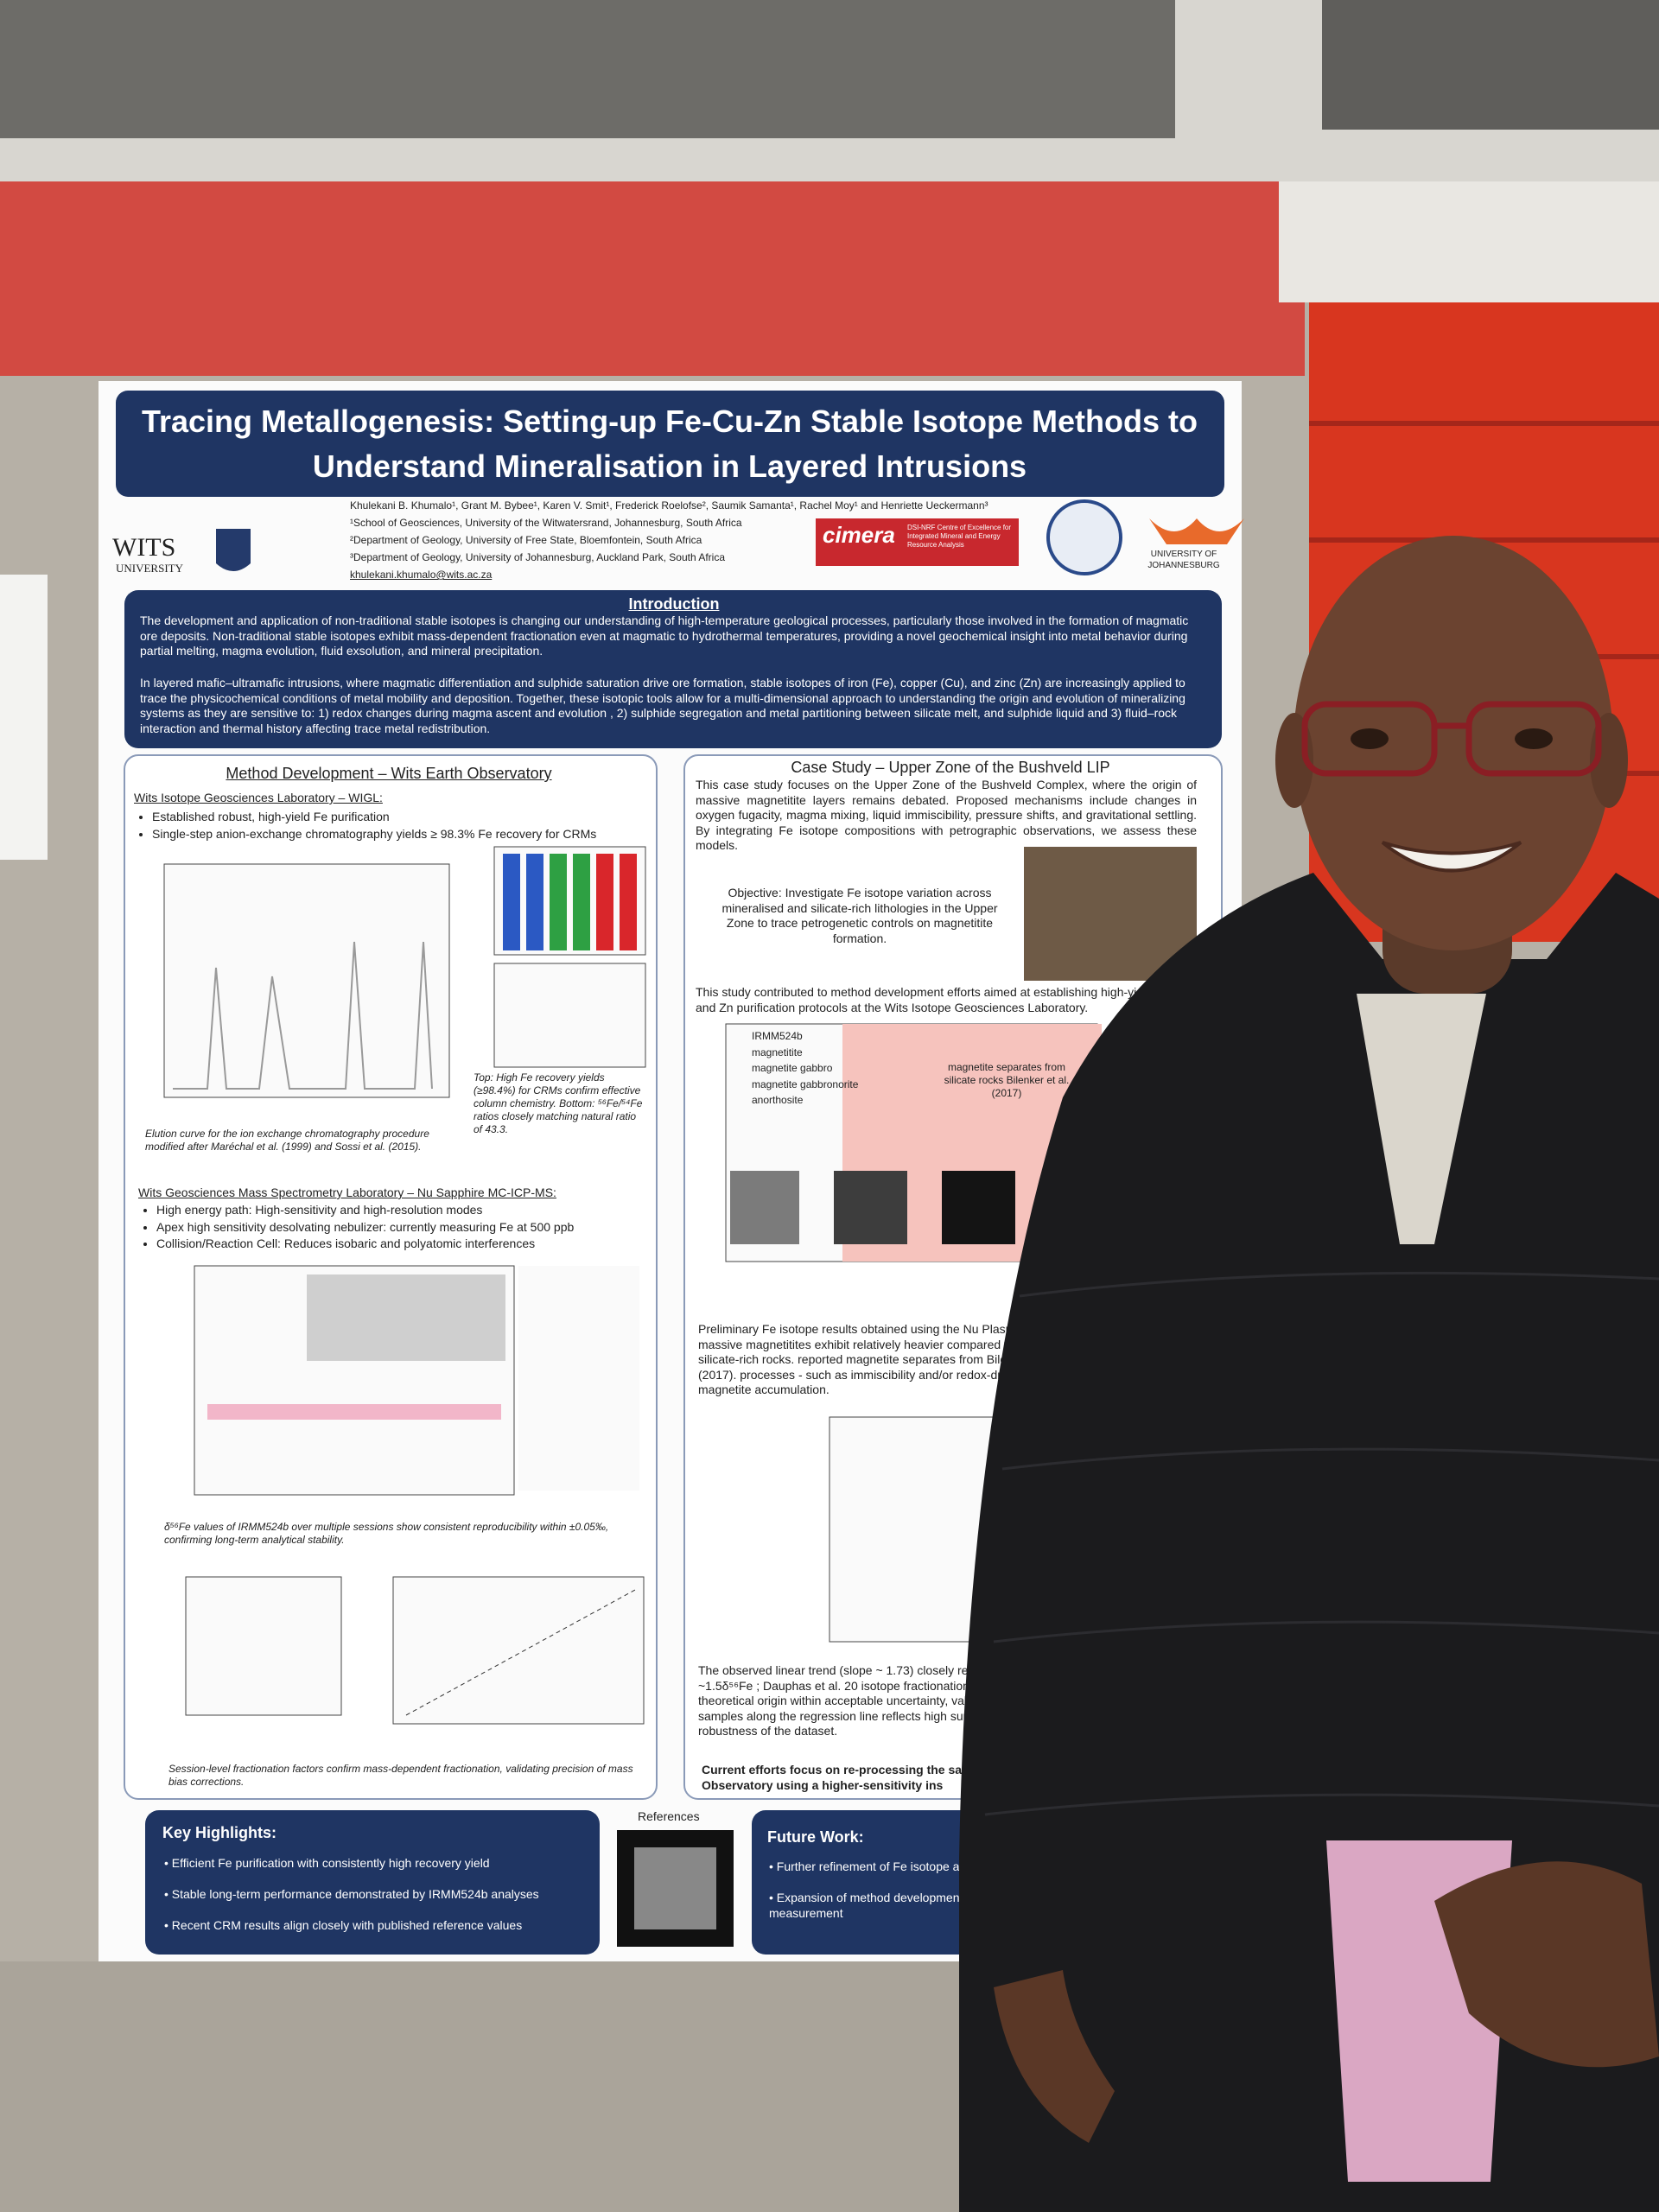 Image resolution: width=1659 pixels, height=2212 pixels. What do you see at coordinates (372, 1882) in the screenshot?
I see `highlights-box` at bounding box center [372, 1882].